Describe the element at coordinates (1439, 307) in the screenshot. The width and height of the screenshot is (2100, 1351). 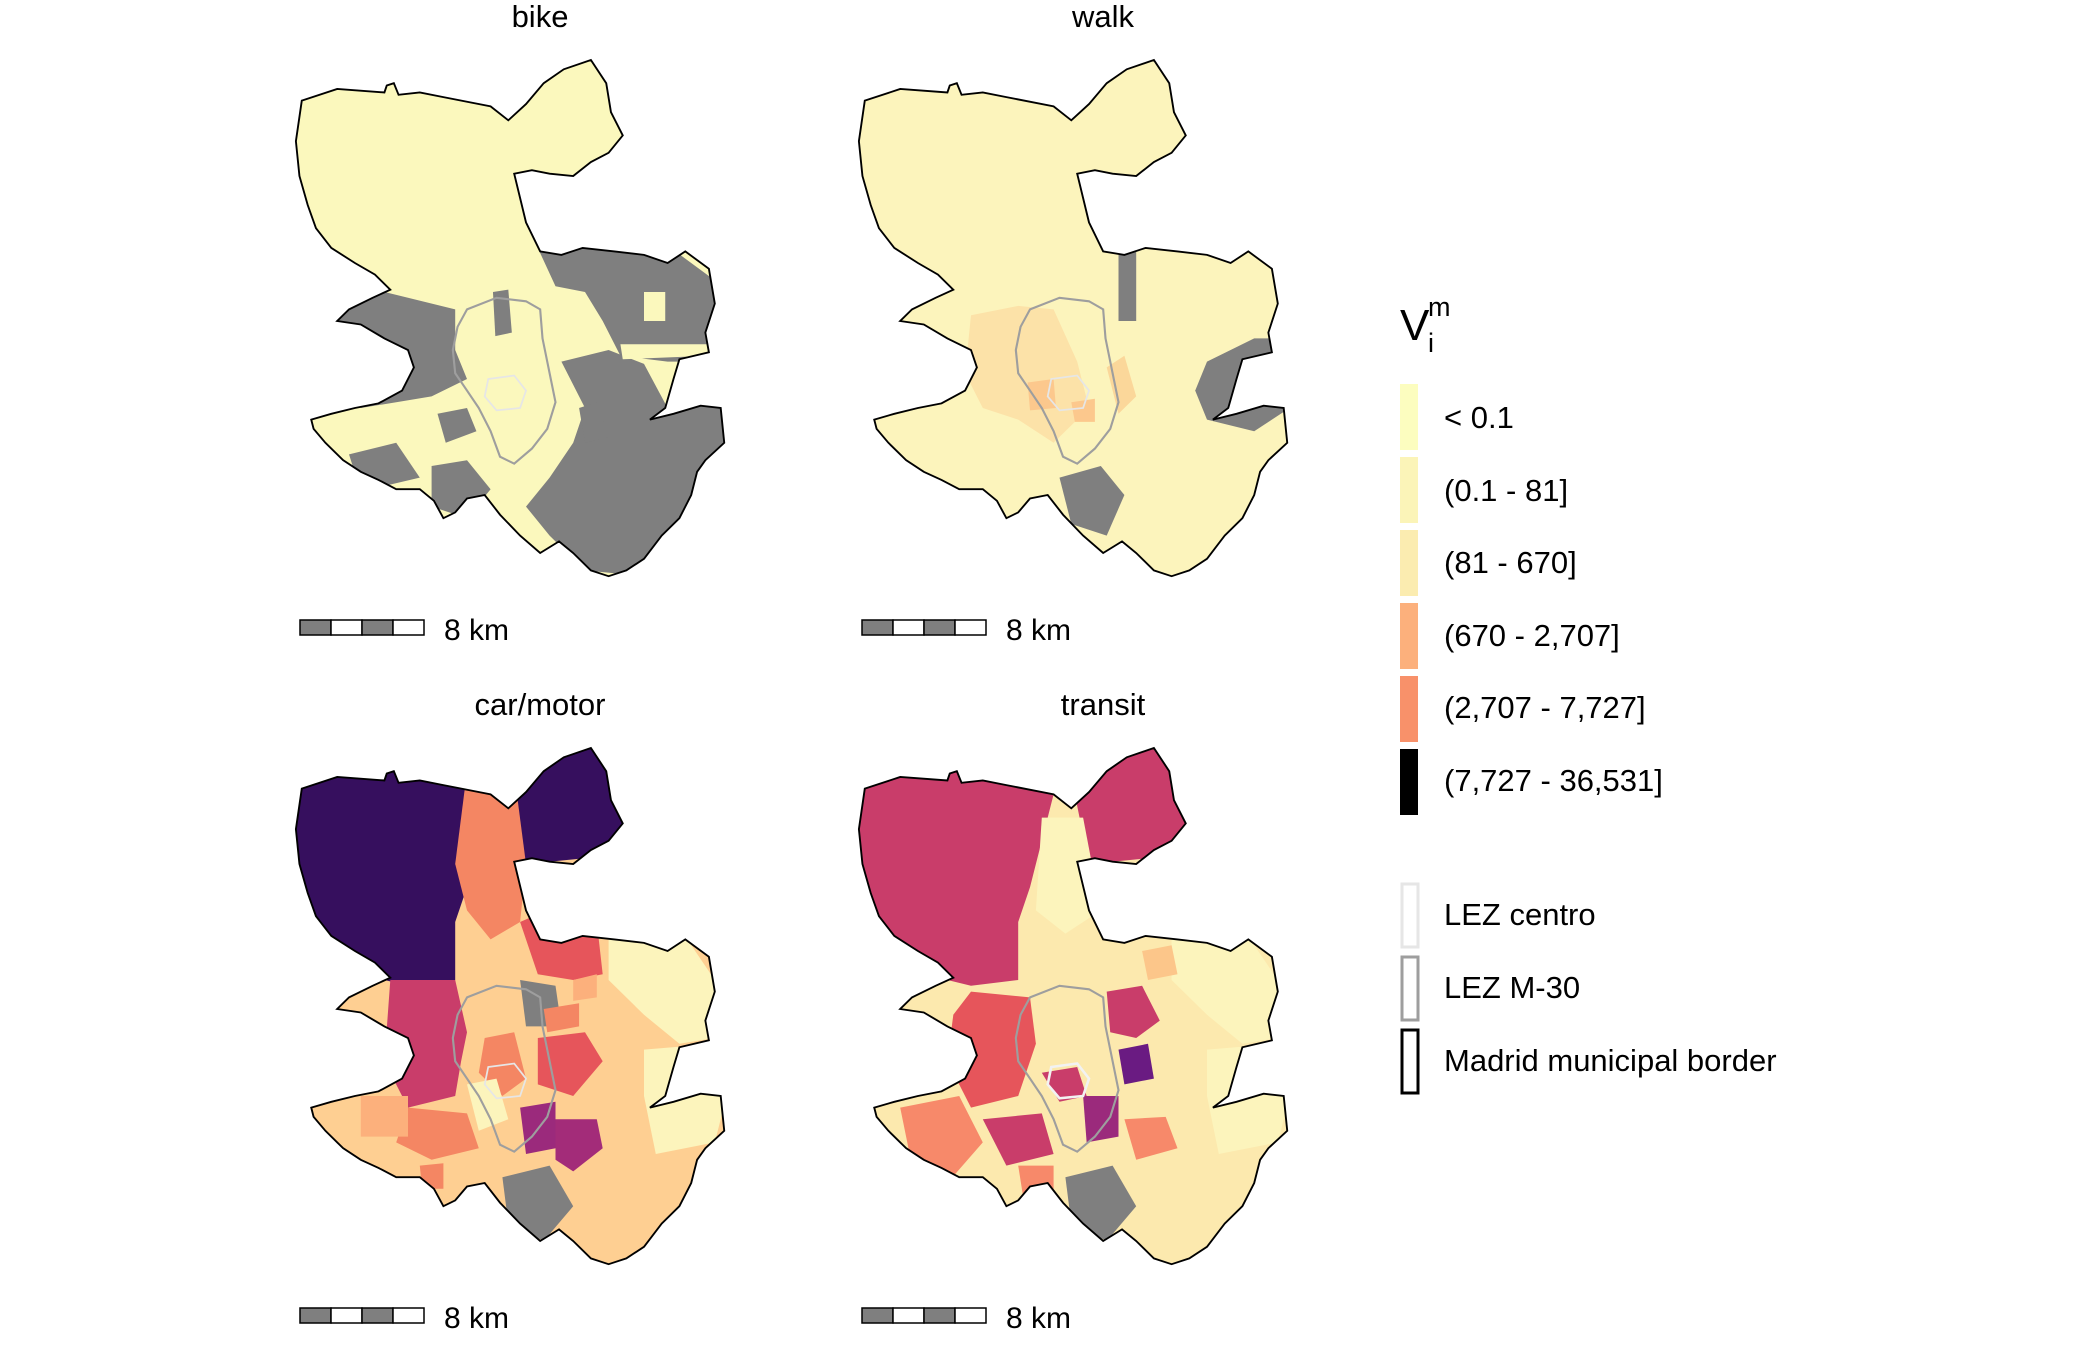
I see `legend-title-sup: m` at that location.